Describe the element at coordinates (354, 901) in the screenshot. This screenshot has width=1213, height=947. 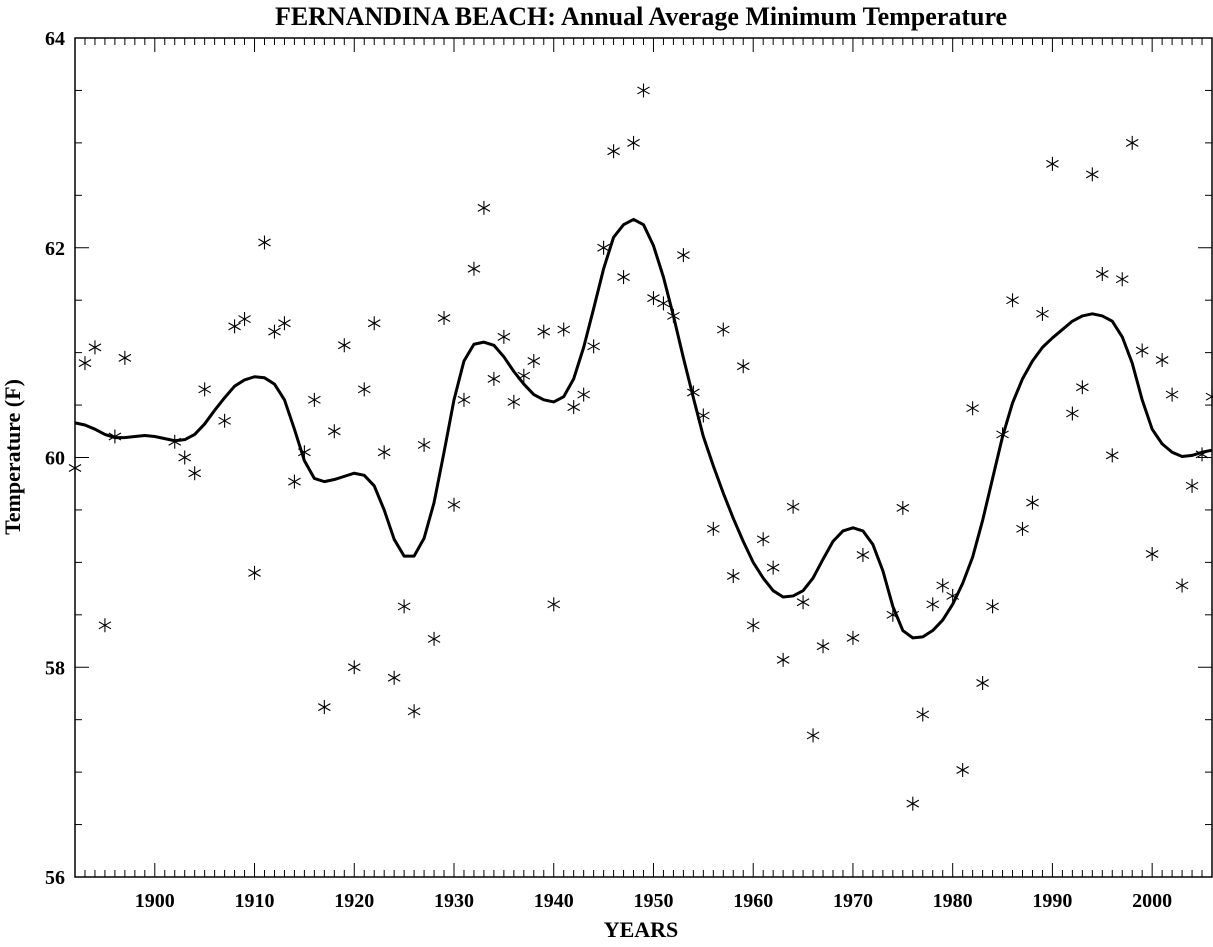
I see `x-tick-label: 1920` at that location.